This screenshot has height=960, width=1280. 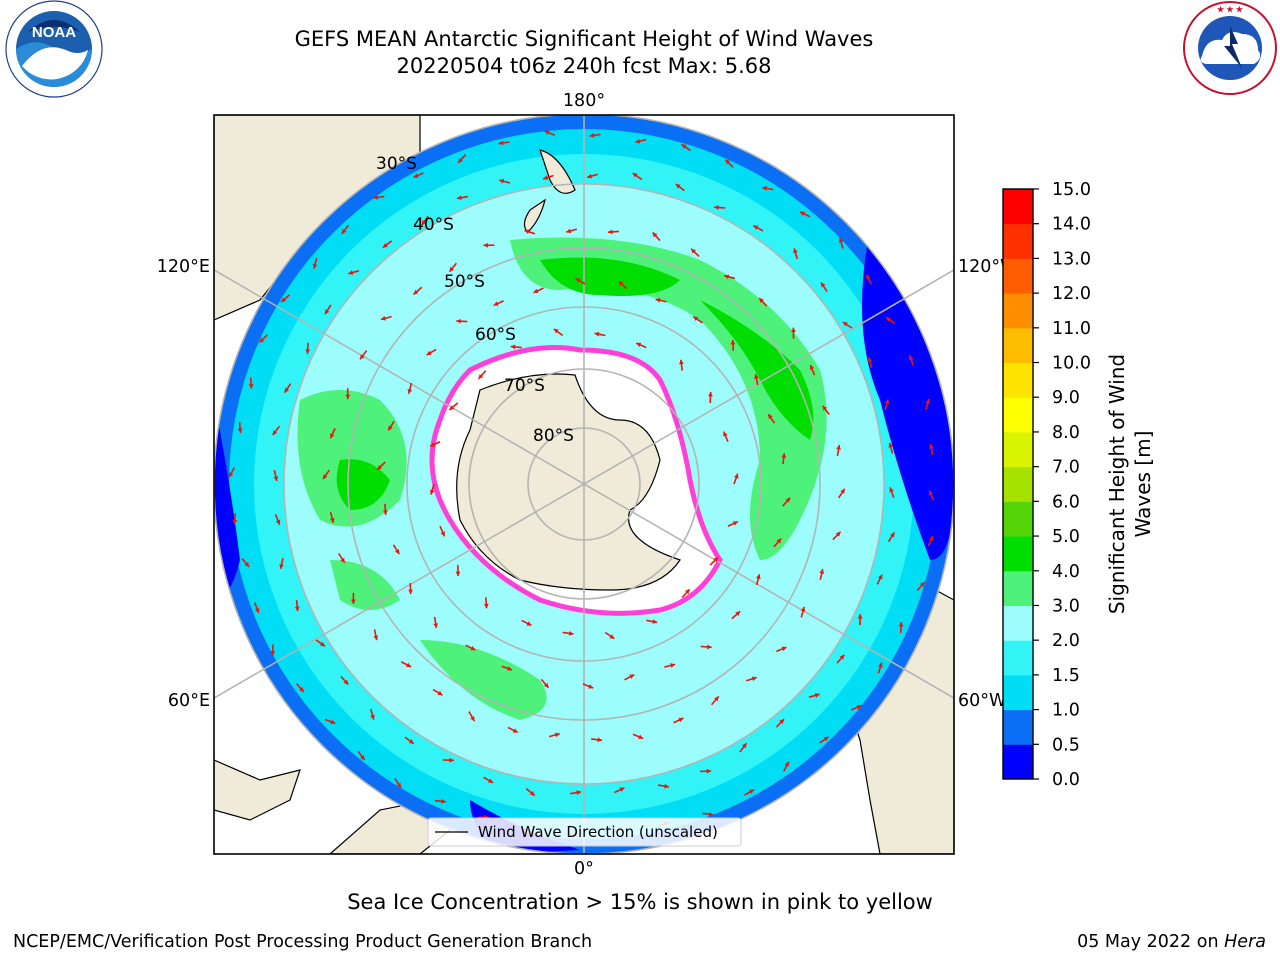 What do you see at coordinates (54, 32) in the screenshot?
I see `noaa-logo-text: NOAA` at bounding box center [54, 32].